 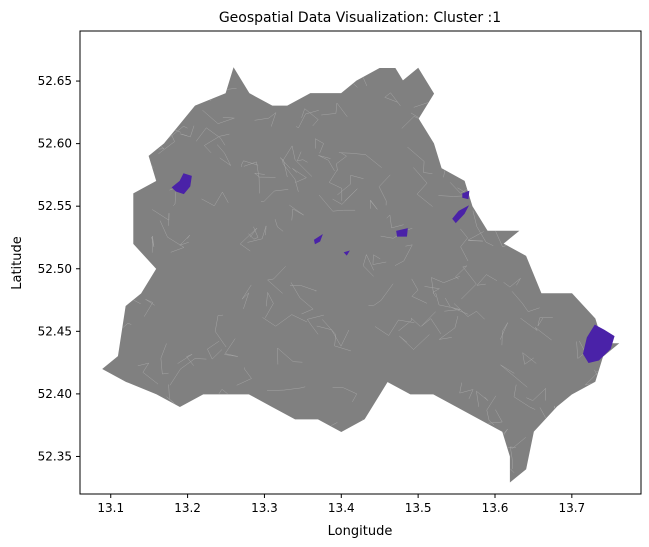 I want to click on y-tick-label: 52.35, so click(x=55, y=456).